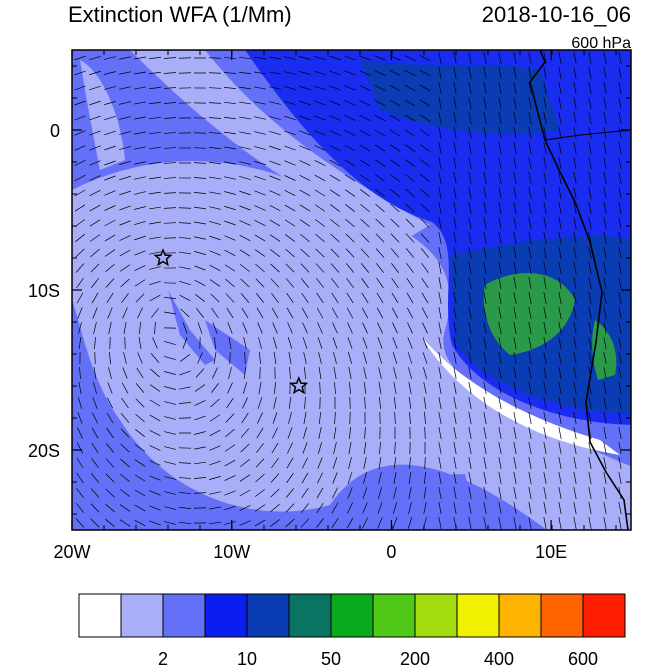  What do you see at coordinates (55, 131) in the screenshot?
I see `y-tick-label: 0` at bounding box center [55, 131].